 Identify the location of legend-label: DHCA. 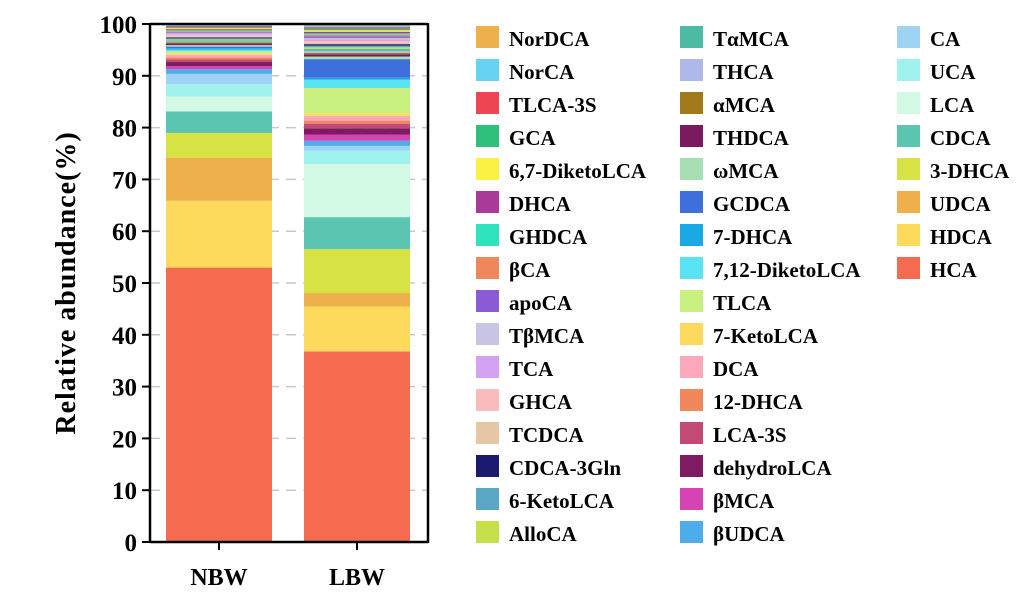
(540, 204).